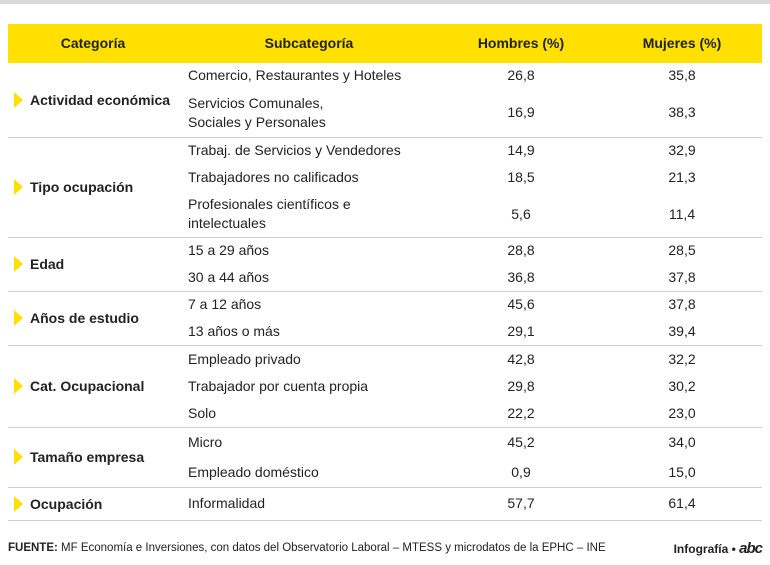  Describe the element at coordinates (521, 149) in the screenshot. I see `hombres: 14,9` at that location.